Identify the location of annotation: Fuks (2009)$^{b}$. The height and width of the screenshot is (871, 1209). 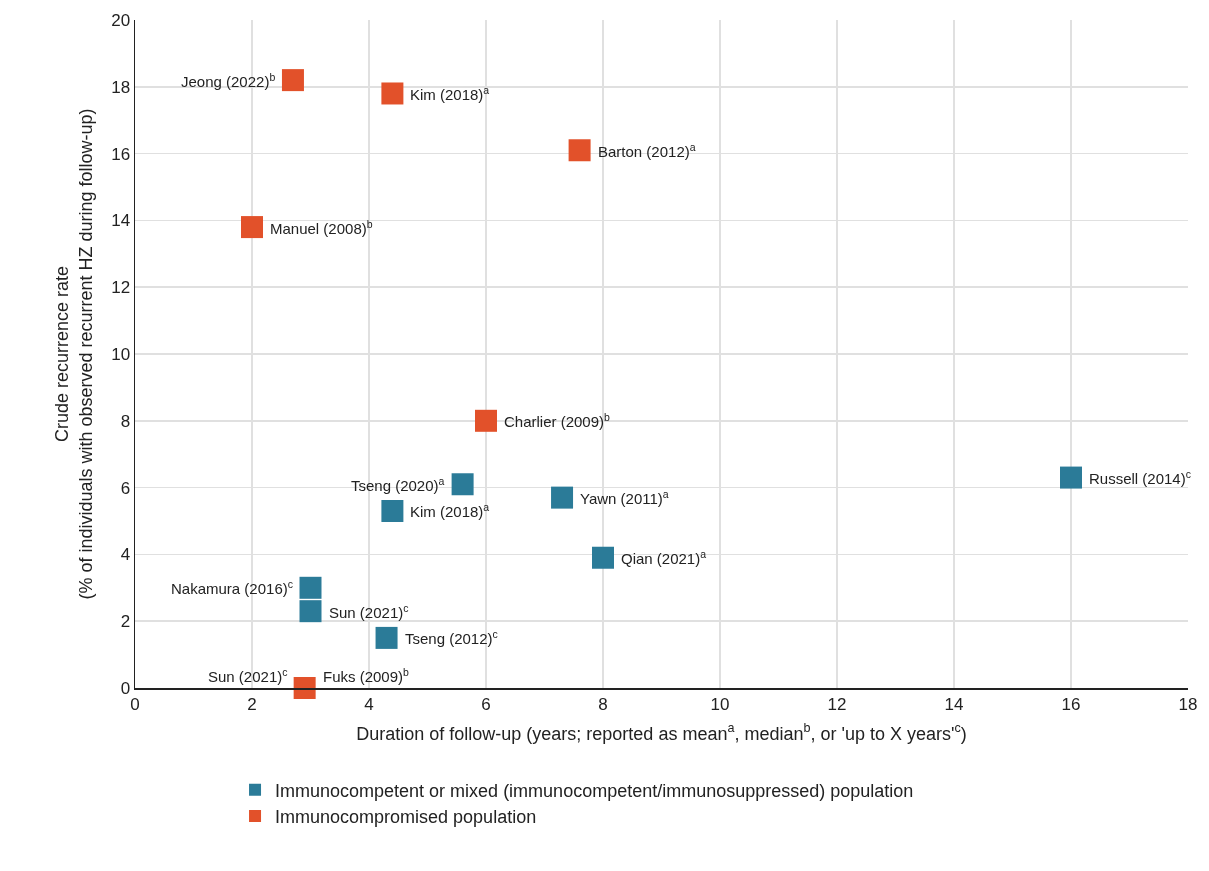
(366, 676).